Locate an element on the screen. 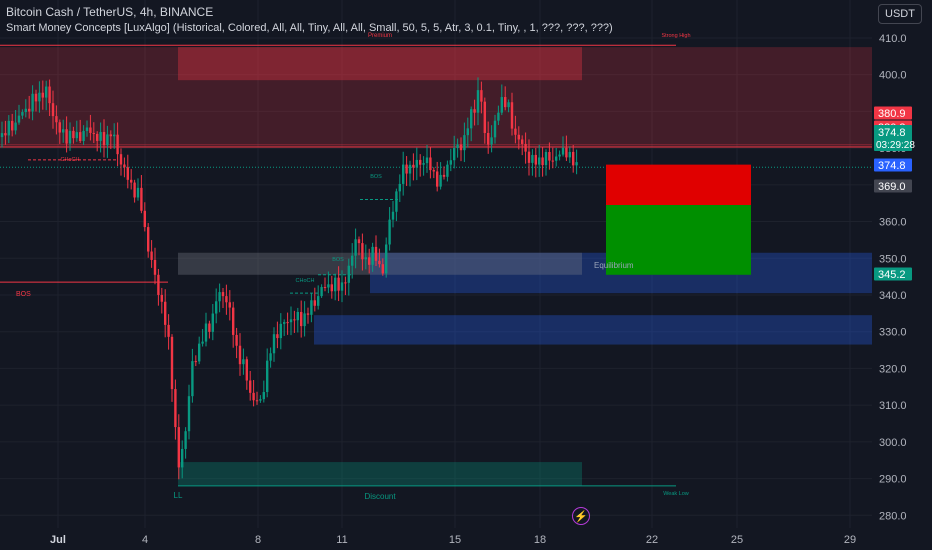  y-tick-label: 300.0 is located at coordinates (893, 443).